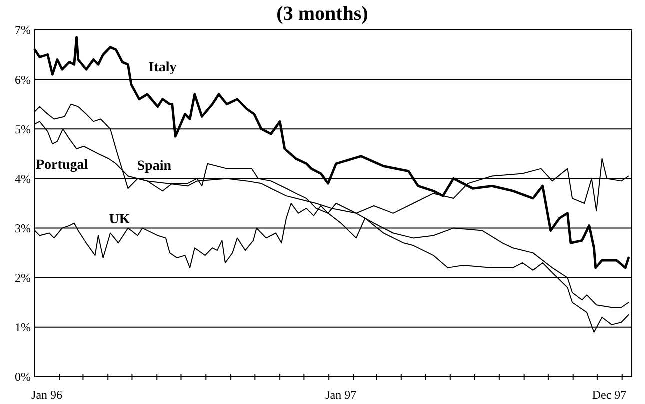  I want to click on y-tick-label: 2%, so click(23, 278).